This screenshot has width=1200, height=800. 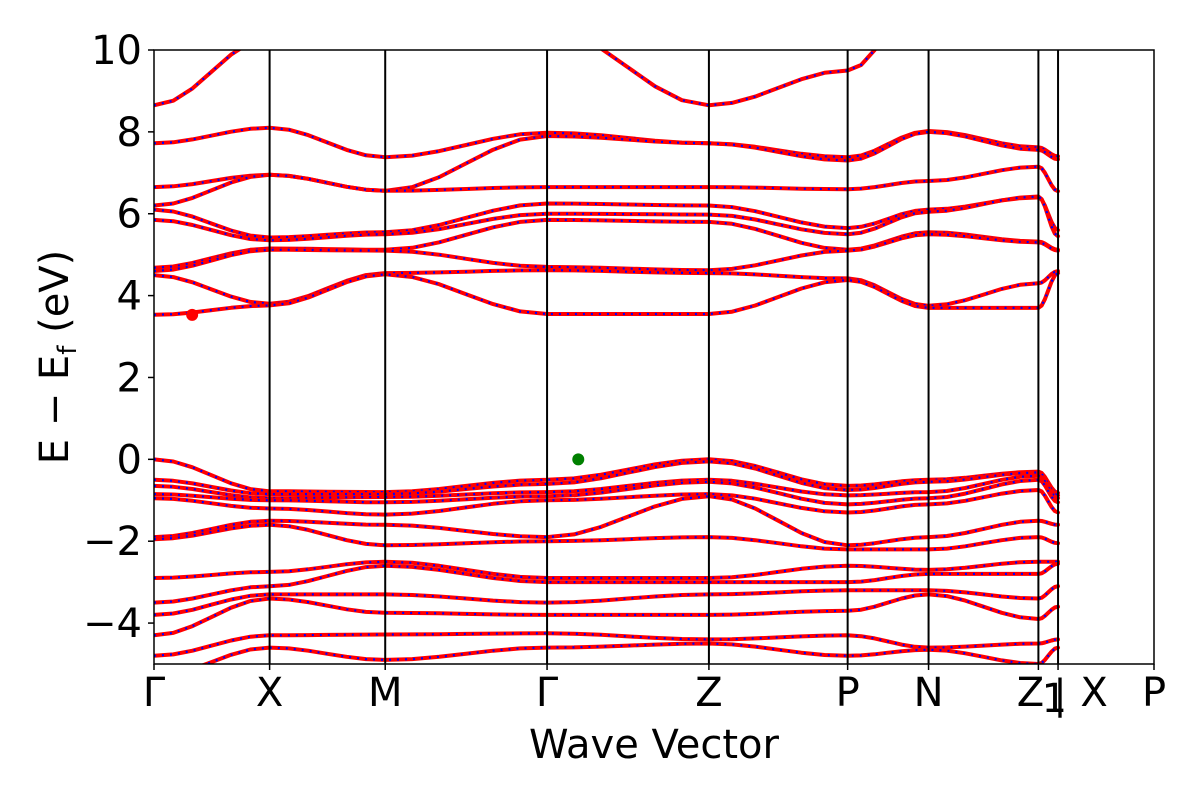 I want to click on y-tick-label: 6, so click(x=129, y=215).